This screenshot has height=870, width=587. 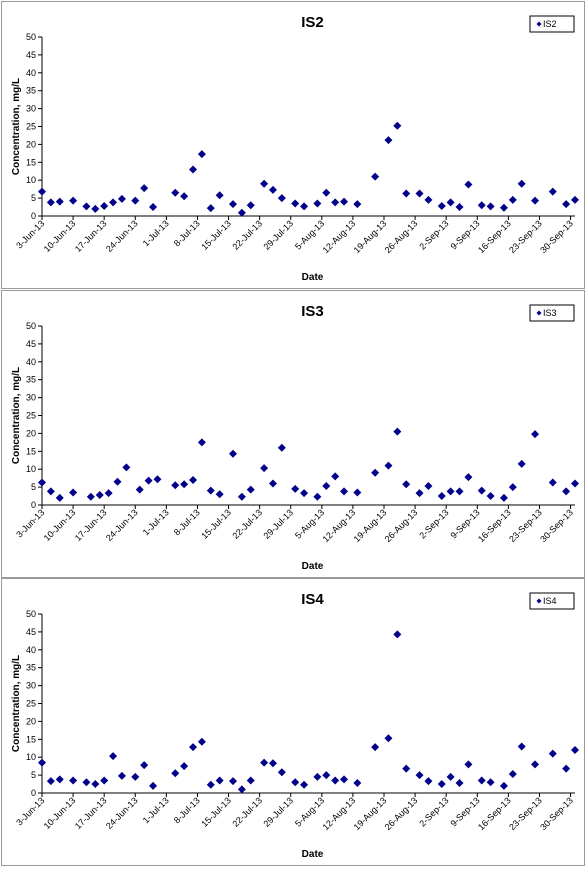 What do you see at coordinates (31, 127) in the screenshot?
I see `y-tick-label: 25` at bounding box center [31, 127].